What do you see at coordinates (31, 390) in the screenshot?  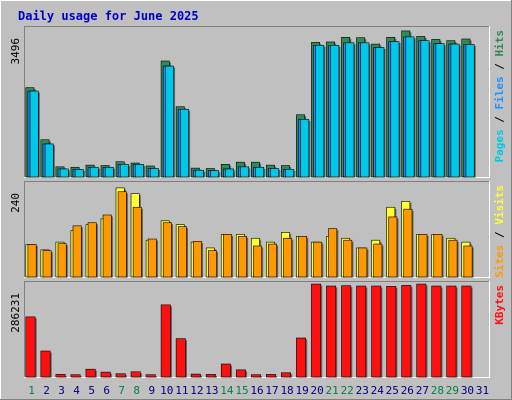 I see `x-tick-label-1: 1` at bounding box center [31, 390].